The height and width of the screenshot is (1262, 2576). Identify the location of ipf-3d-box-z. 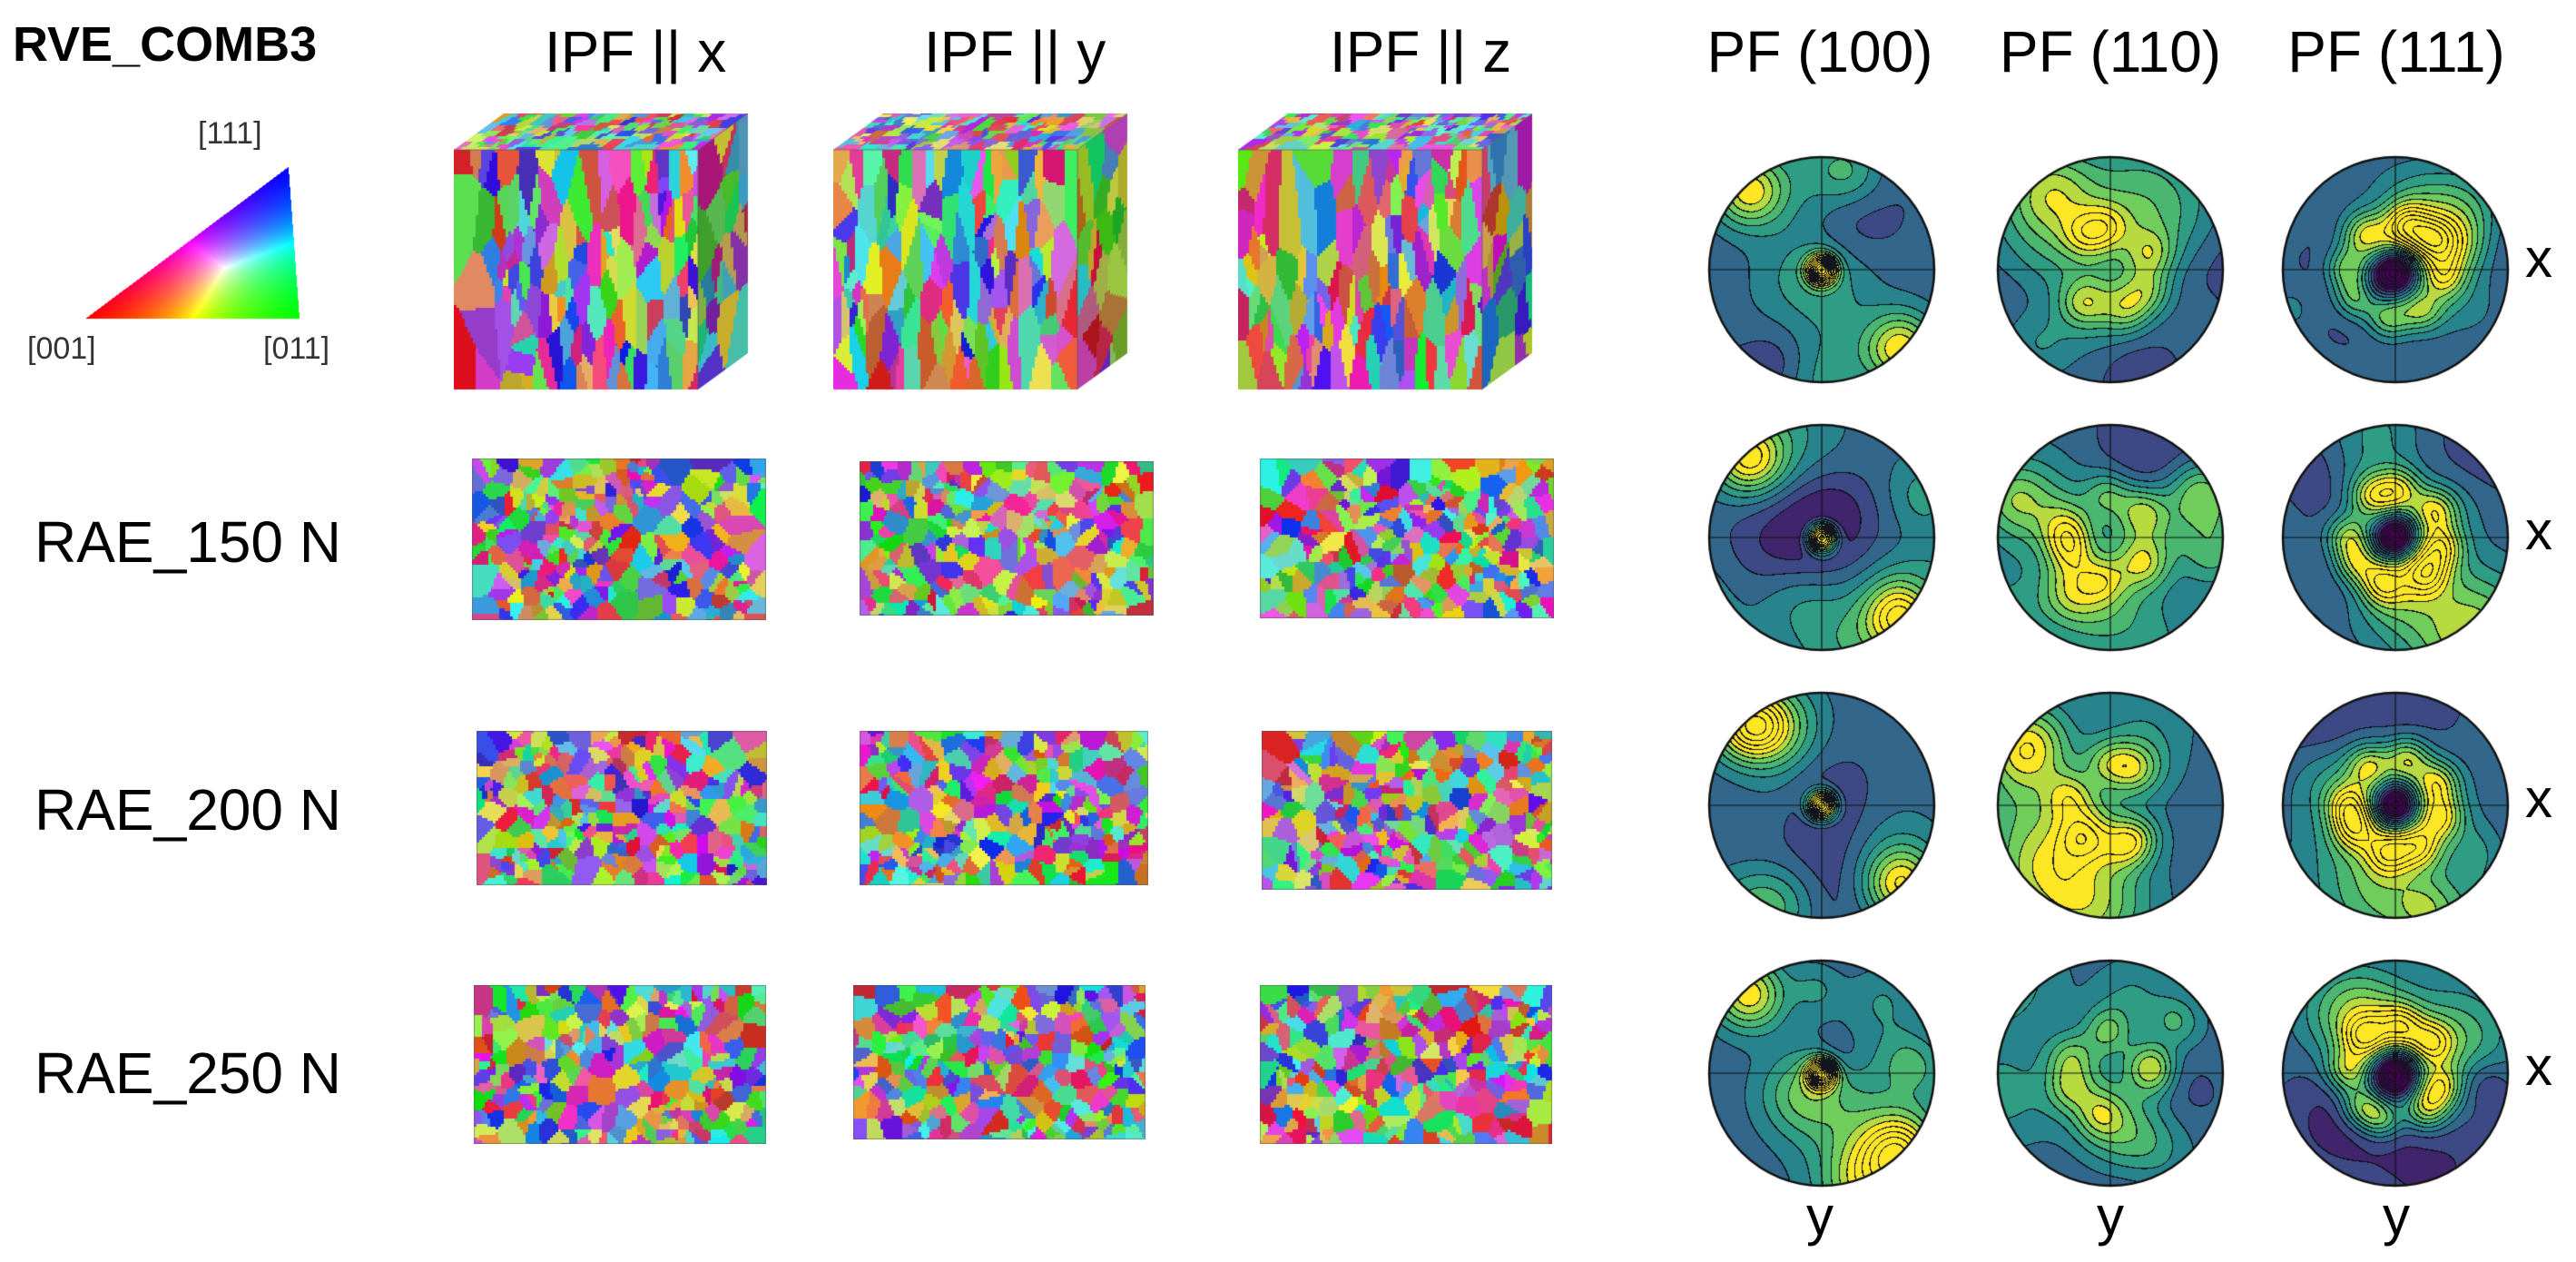
(1388, 254).